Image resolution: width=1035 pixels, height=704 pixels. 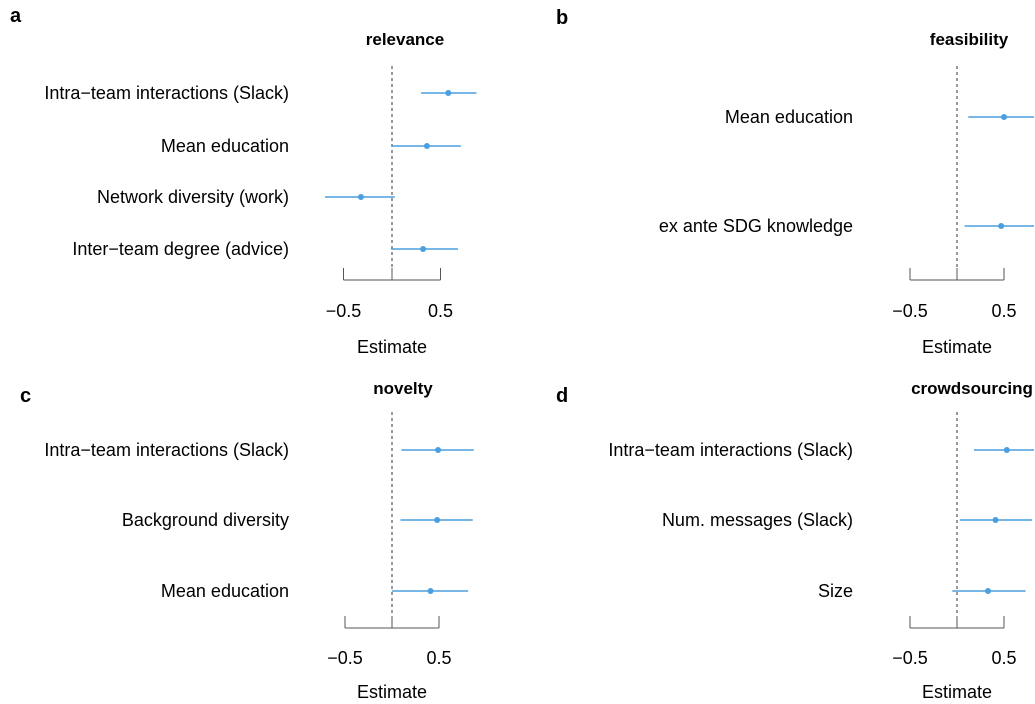 I want to click on panel-title: relevance, so click(x=405, y=39).